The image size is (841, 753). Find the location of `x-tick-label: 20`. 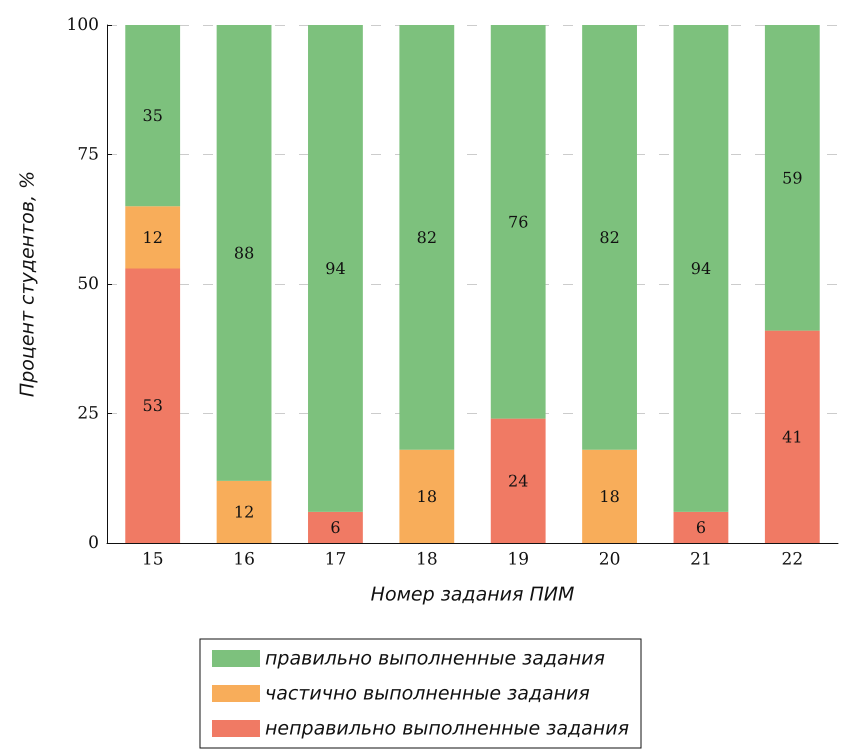

x-tick-label: 20 is located at coordinates (609, 560).